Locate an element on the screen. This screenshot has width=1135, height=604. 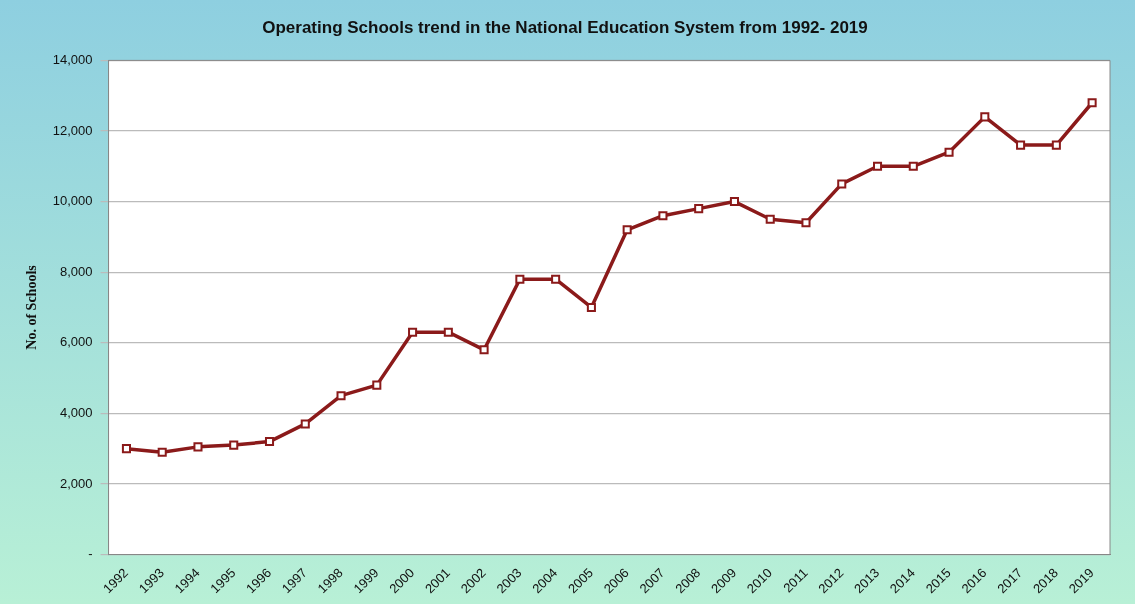
y-tick-label: 4,000 is located at coordinates (76, 412).